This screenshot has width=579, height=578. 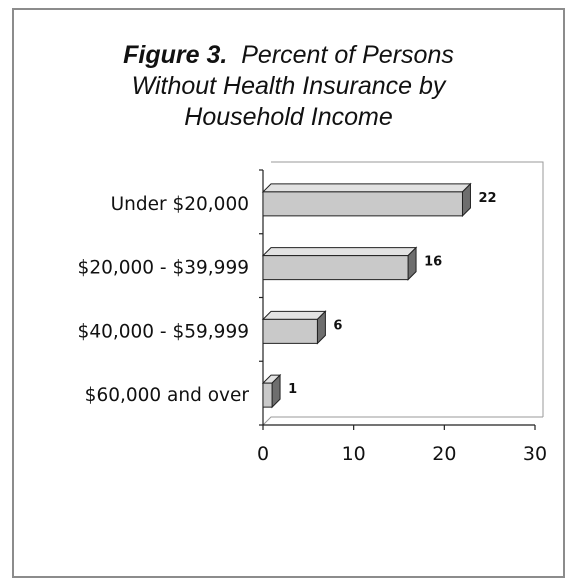 What do you see at coordinates (175, 55) in the screenshot?
I see `figure-number: Figure 3.` at bounding box center [175, 55].